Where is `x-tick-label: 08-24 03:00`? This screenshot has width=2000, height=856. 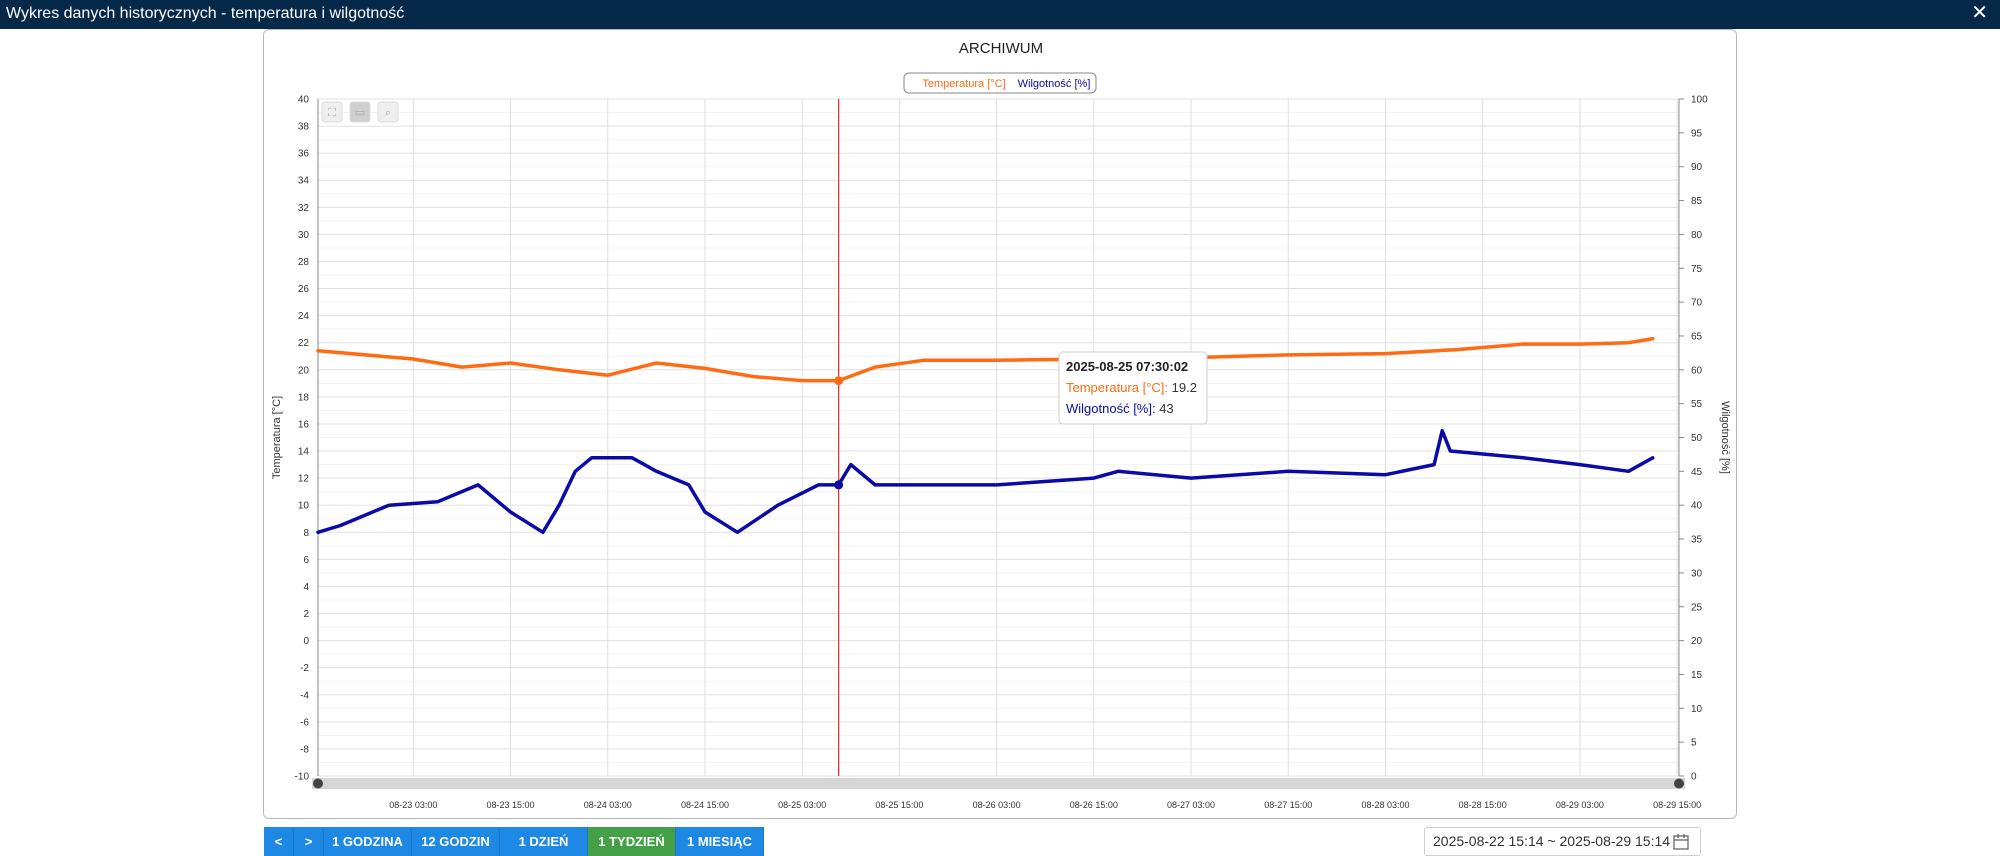 x-tick-label: 08-24 03:00 is located at coordinates (608, 805).